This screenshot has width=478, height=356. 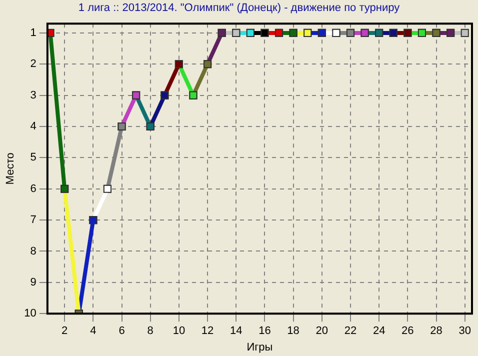 I want to click on y-tick-label: 9, so click(x=33, y=282).